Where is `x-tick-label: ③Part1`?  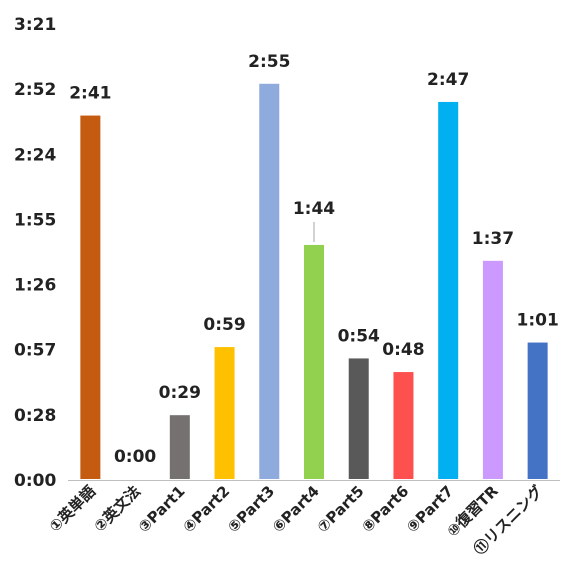
x-tick-label: ③Part1 is located at coordinates (162, 509).